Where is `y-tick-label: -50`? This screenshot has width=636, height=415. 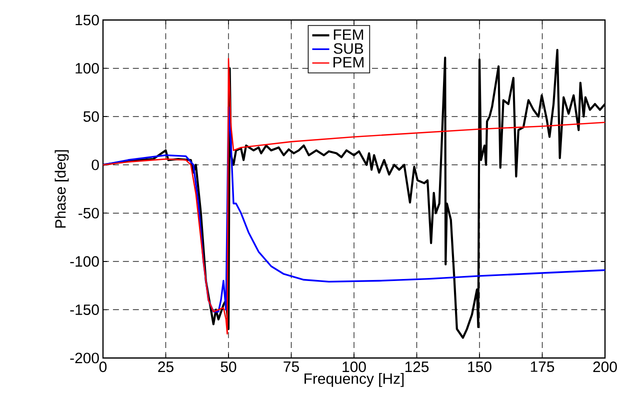 y-tick-label: -50 is located at coordinates (88, 213).